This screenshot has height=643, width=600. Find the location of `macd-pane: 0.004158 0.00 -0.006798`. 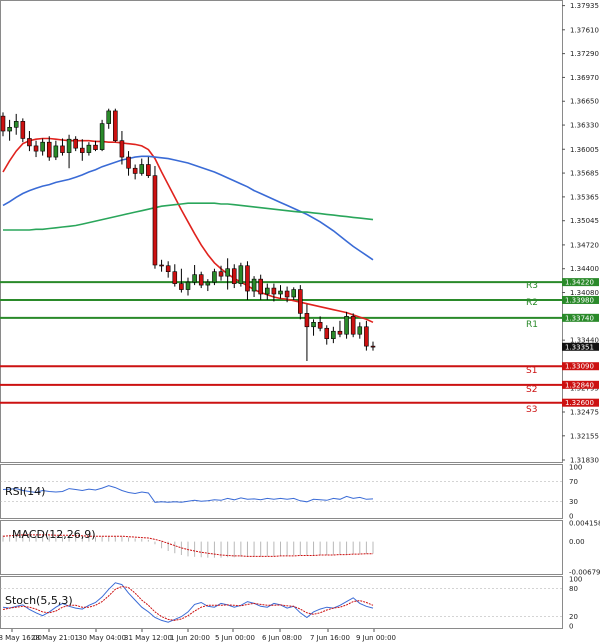

macd-pane: 0.004158 0.00 -0.006798 is located at coordinates (301, 548).